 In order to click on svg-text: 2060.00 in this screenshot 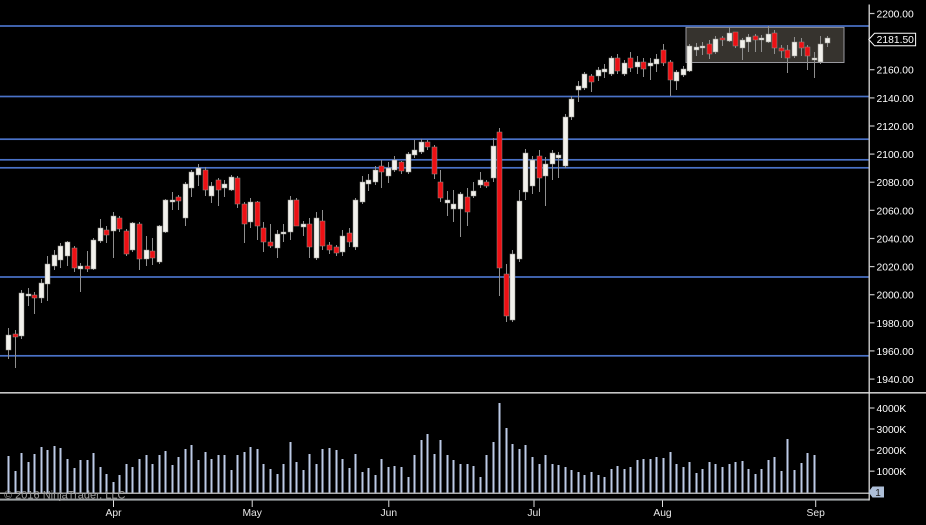, I will do `click(895, 211)`.